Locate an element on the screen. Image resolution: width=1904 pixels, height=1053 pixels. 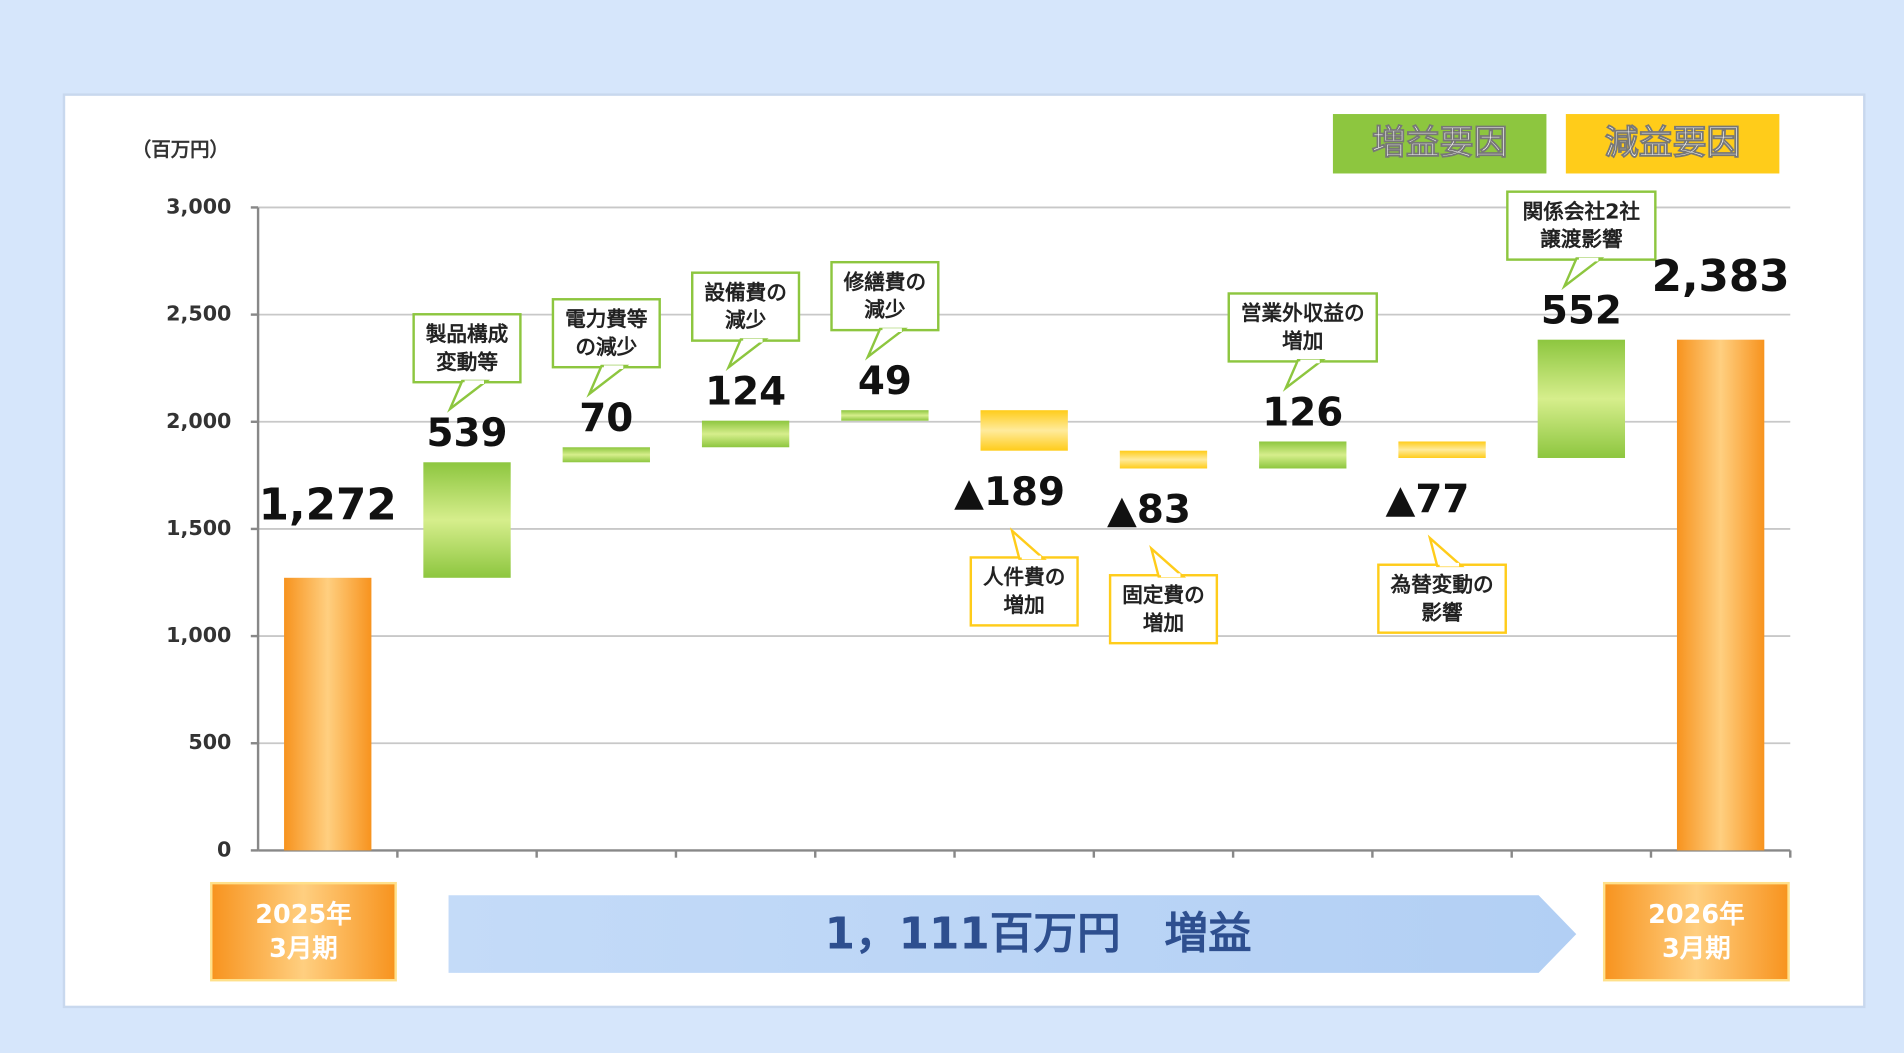
category-line: 2026年 is located at coordinates (1696, 915).